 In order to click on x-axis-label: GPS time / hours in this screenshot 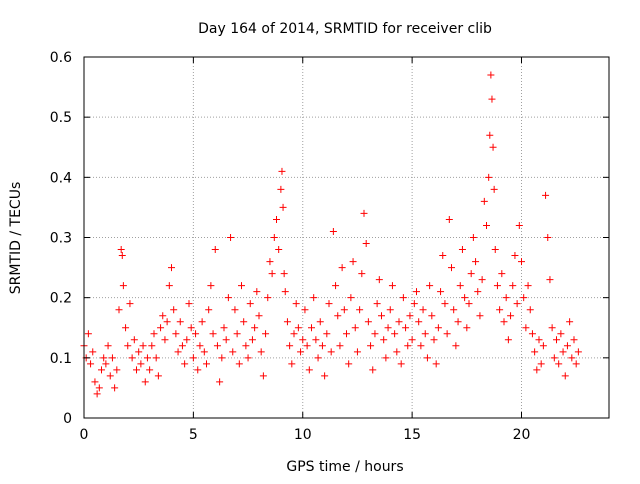, I will do `click(344, 467)`.